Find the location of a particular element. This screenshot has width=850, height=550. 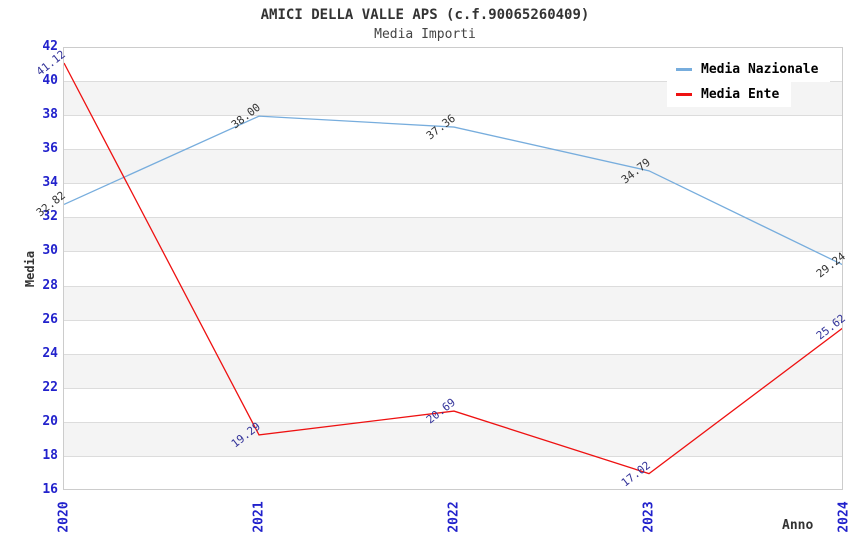

legend-item-media-nazionale: Media Nazionale is located at coordinates (749, 69).